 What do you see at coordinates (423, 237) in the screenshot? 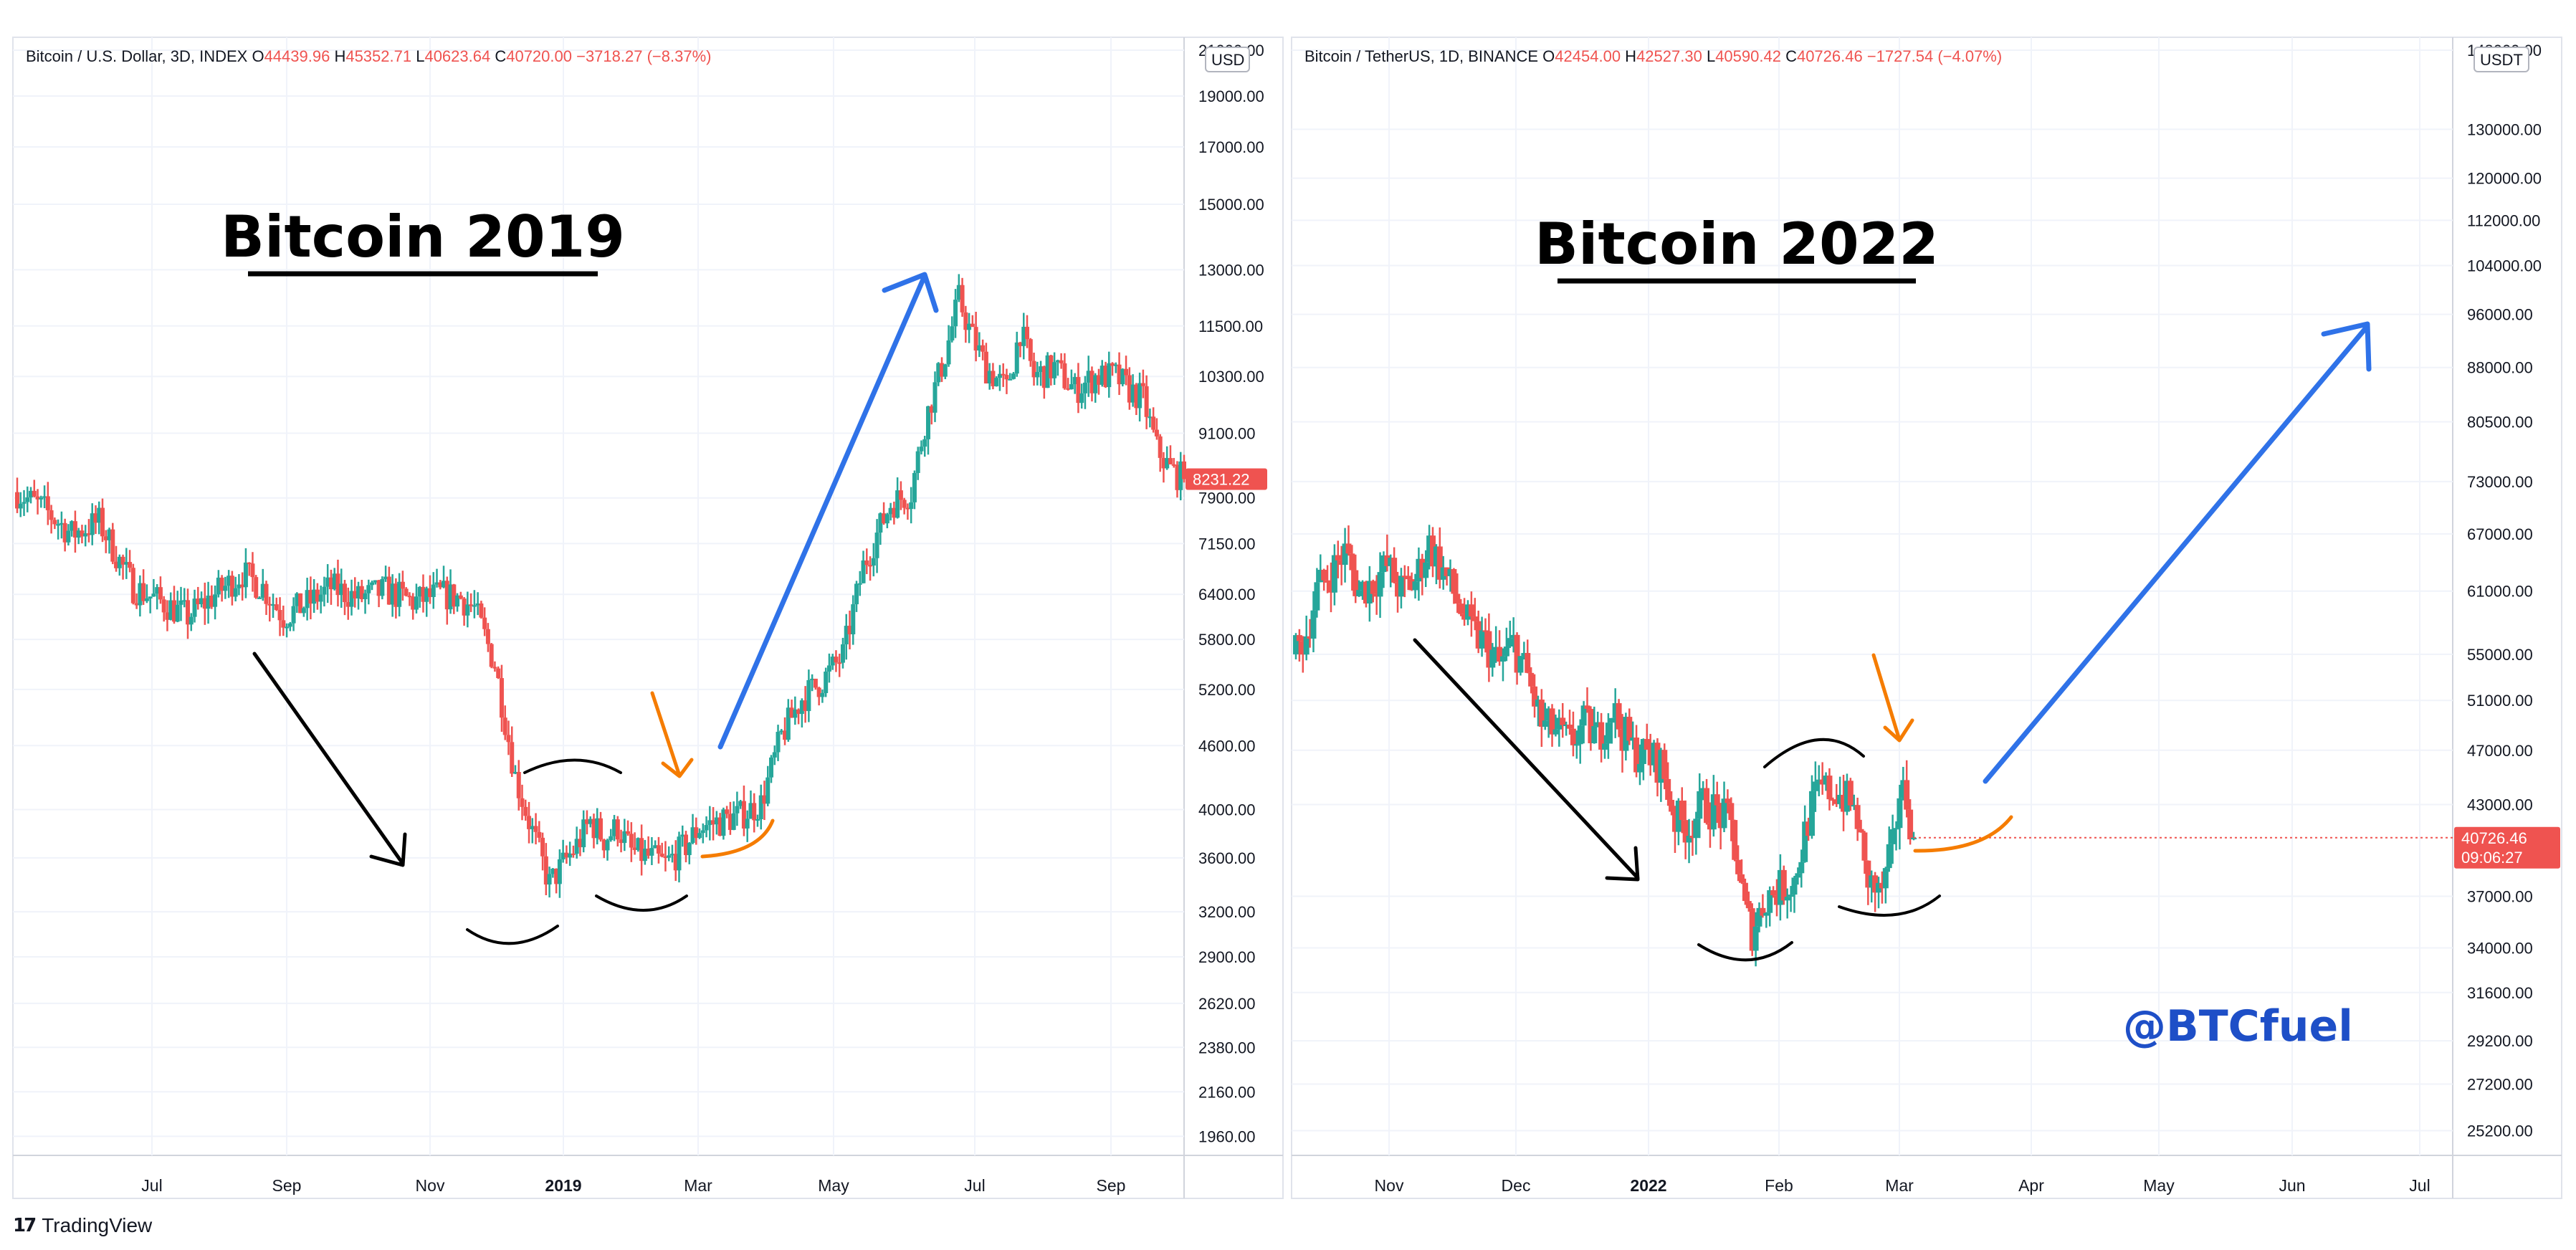
I see `chart-title: Bitcoin 2019` at bounding box center [423, 237].